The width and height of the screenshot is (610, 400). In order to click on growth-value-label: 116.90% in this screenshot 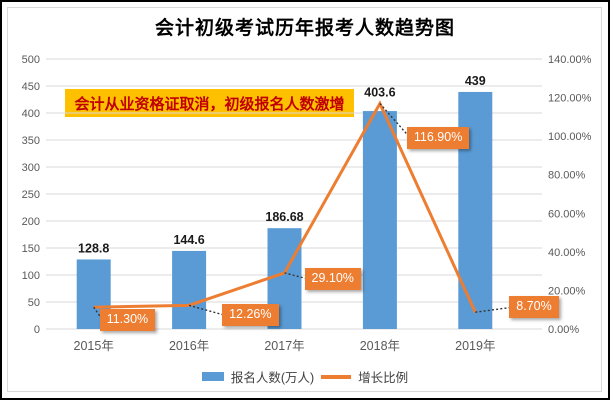, I will do `click(438, 137)`.